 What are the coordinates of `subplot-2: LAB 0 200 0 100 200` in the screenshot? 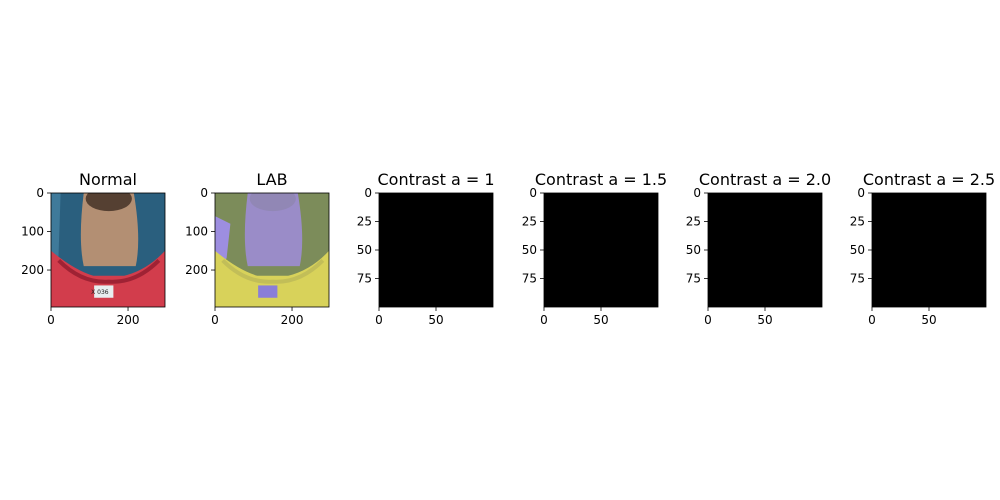 It's located at (257, 248).